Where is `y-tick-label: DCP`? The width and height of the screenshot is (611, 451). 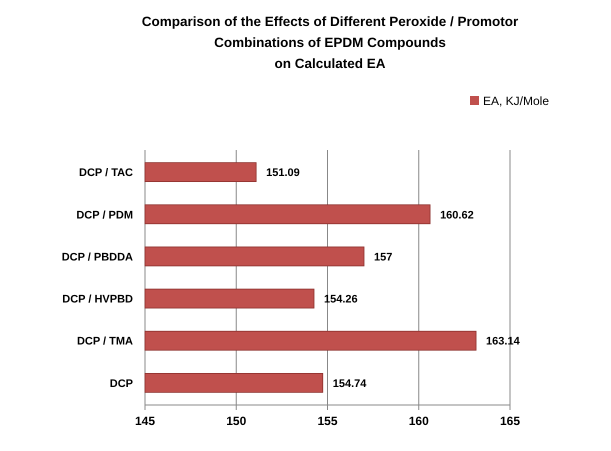
y-tick-label: DCP is located at coordinates (121, 384).